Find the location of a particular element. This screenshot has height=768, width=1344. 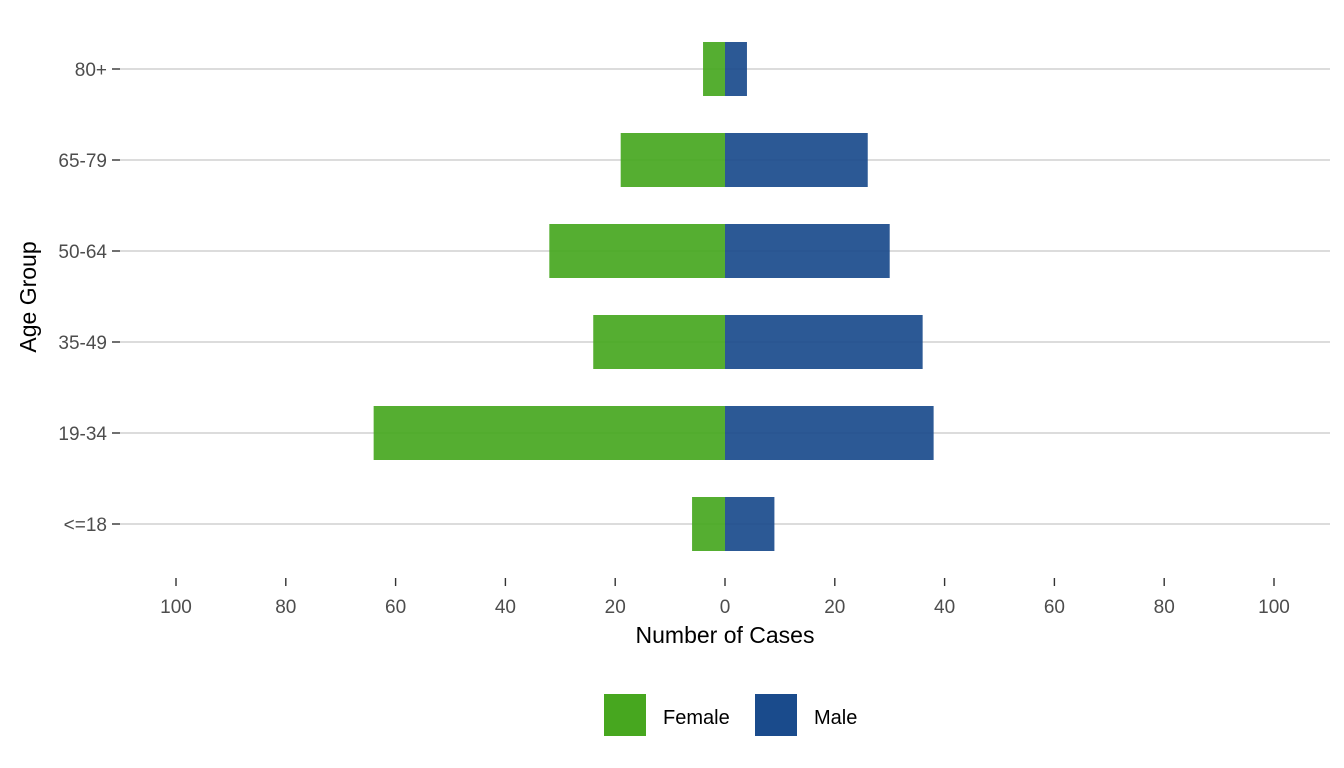

y-axis: <=18 19-34 35-49 50-64 65-79 80+ is located at coordinates (89, 298).